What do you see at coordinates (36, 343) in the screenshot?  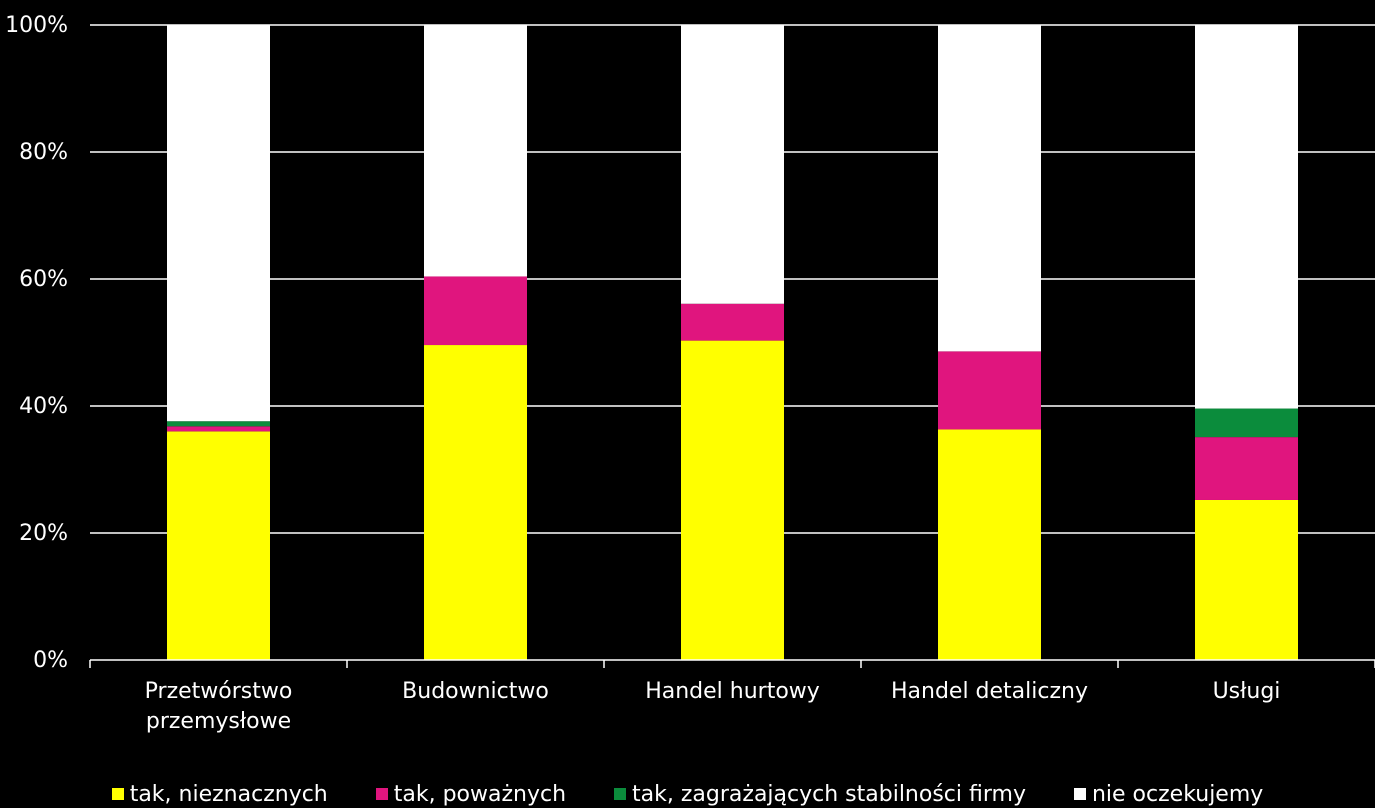 I see `y-axis-tick-labels: 0% 20% 40% 60% 80% 100%` at bounding box center [36, 343].